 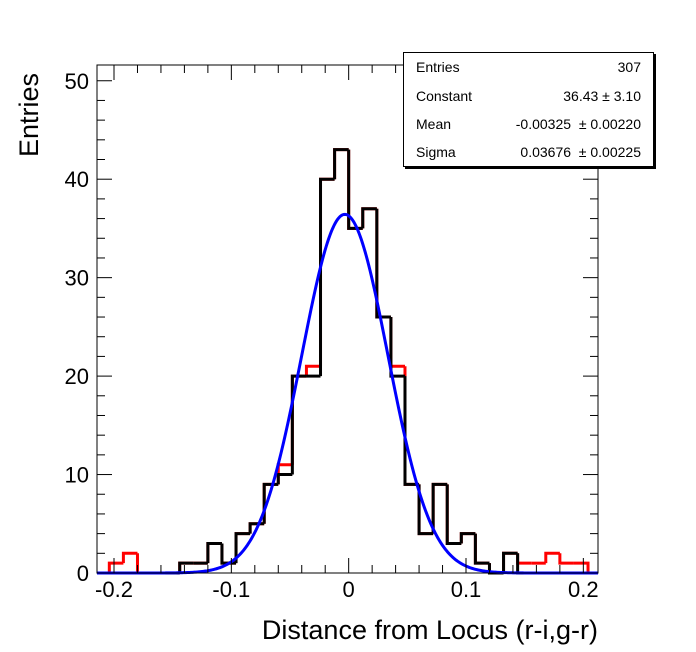 What do you see at coordinates (602, 96) in the screenshot?
I see `stats-value: 36.43 ± 3.10` at bounding box center [602, 96].